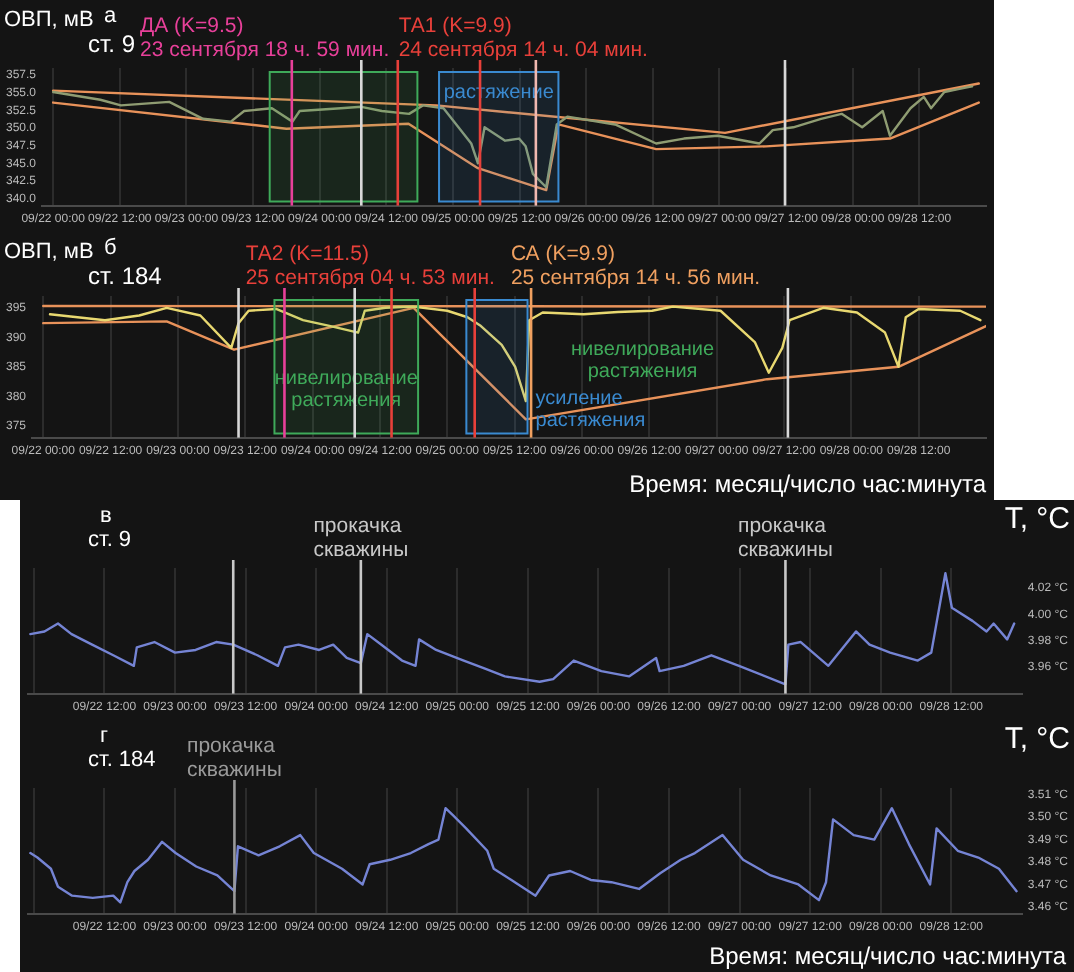  I want to click on chart-title: а, so click(110, 16).